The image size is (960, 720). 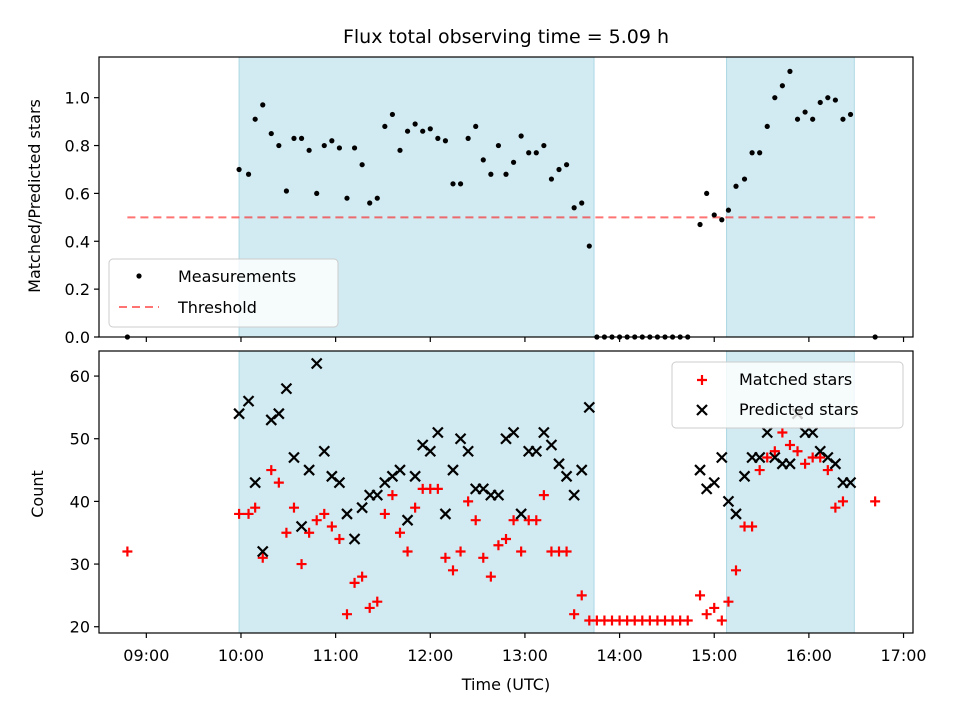 I want to click on top-y-tick-label-3: 0.6, so click(x=77, y=193).